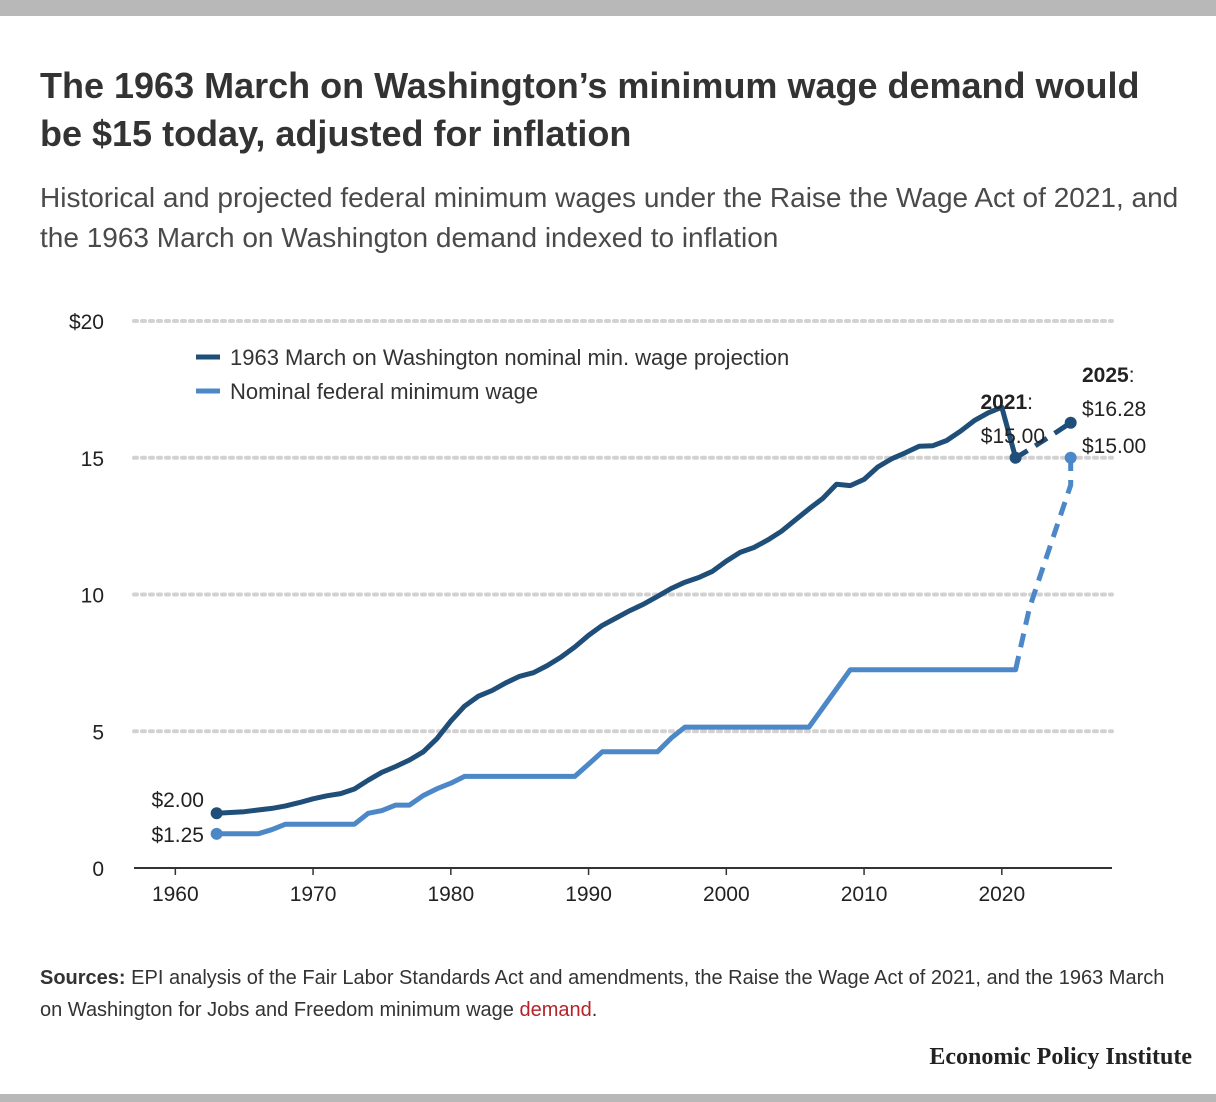  What do you see at coordinates (594, 1010) in the screenshot?
I see `sources-end: .` at bounding box center [594, 1010].